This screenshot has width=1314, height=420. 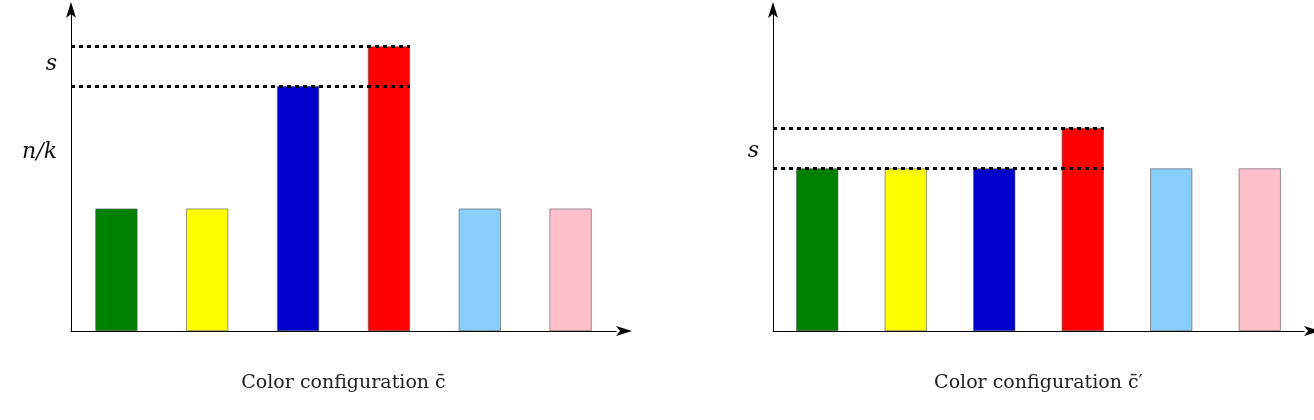 I want to click on x-axis-title: Color configuration c̄, so click(x=343, y=380).